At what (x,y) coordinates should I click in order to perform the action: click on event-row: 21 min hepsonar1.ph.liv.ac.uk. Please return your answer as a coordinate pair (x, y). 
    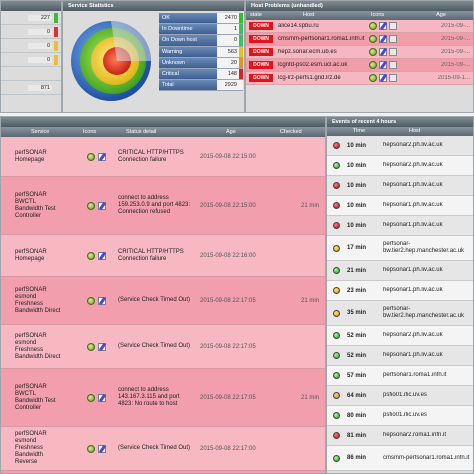
    Looking at the image, I should click on (400, 271).